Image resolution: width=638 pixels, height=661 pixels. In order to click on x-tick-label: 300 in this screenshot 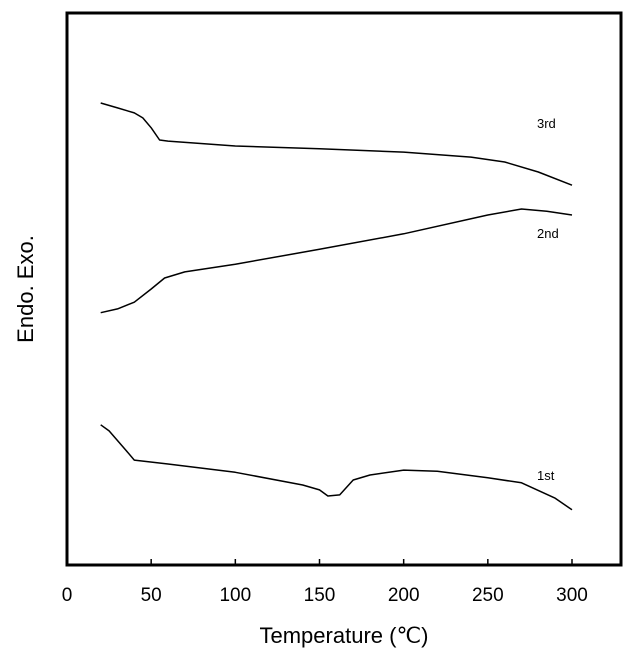, I will do `click(572, 595)`.